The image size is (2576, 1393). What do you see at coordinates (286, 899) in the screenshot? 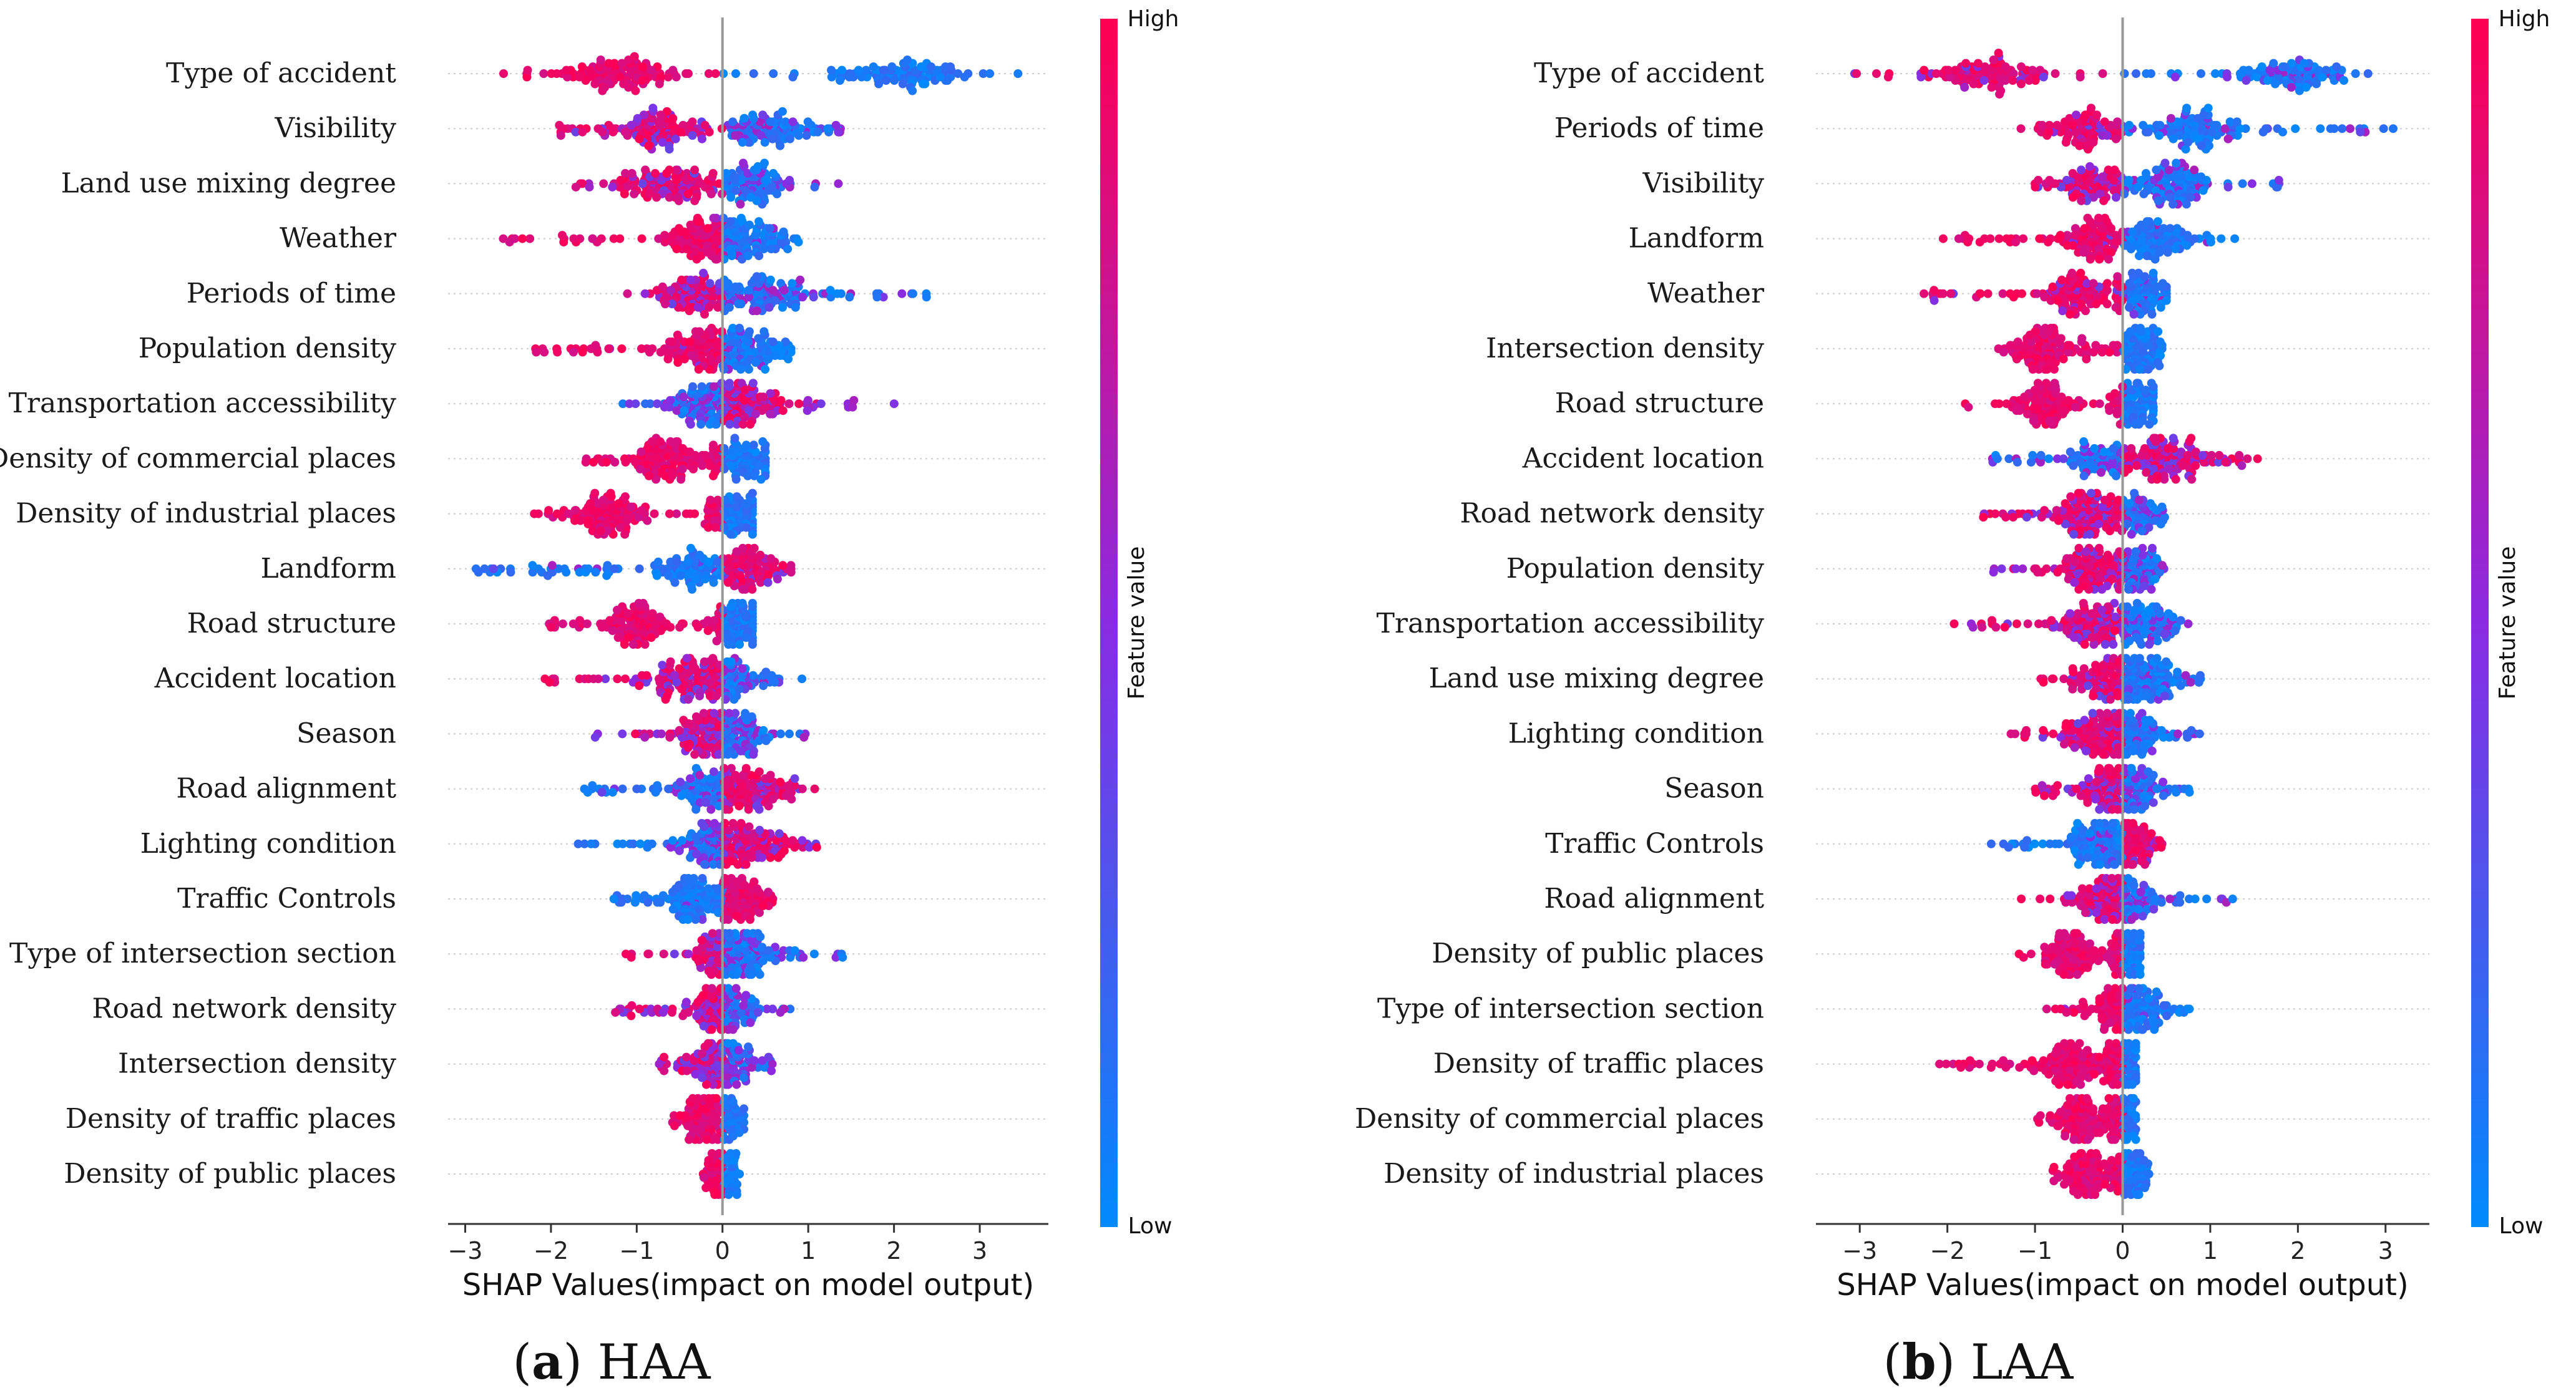
I see `feature-label: Traffic Controls` at bounding box center [286, 899].